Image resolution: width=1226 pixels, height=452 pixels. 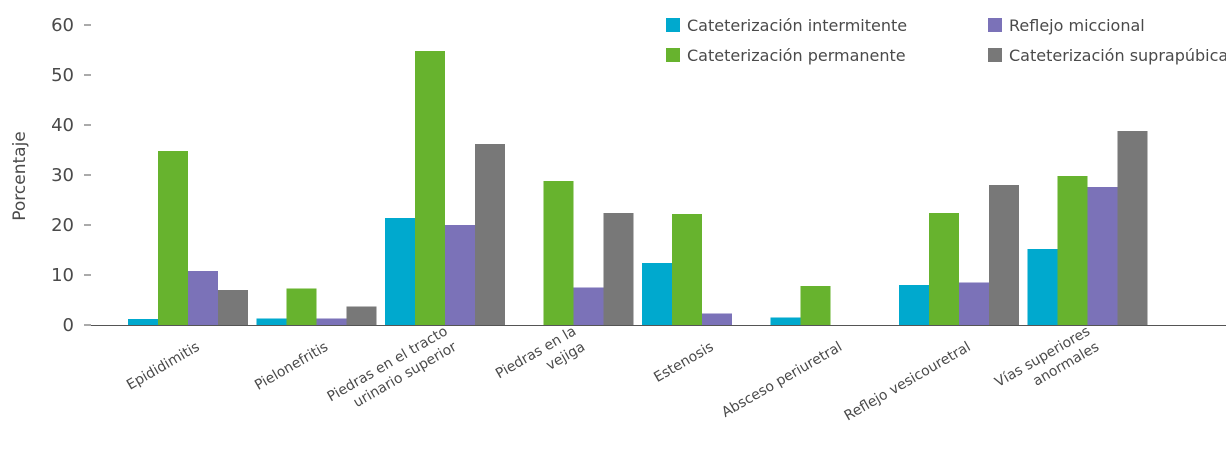 I want to click on x-tick-label-line: Reflejo vesicouretral, so click(x=908, y=381).